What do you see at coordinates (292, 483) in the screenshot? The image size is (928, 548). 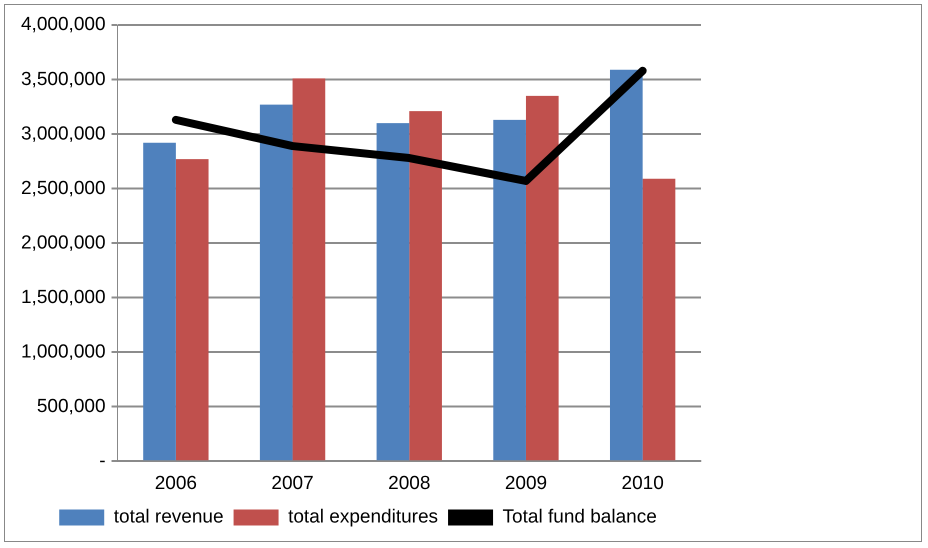 I see `x-tick-label: 2007` at bounding box center [292, 483].